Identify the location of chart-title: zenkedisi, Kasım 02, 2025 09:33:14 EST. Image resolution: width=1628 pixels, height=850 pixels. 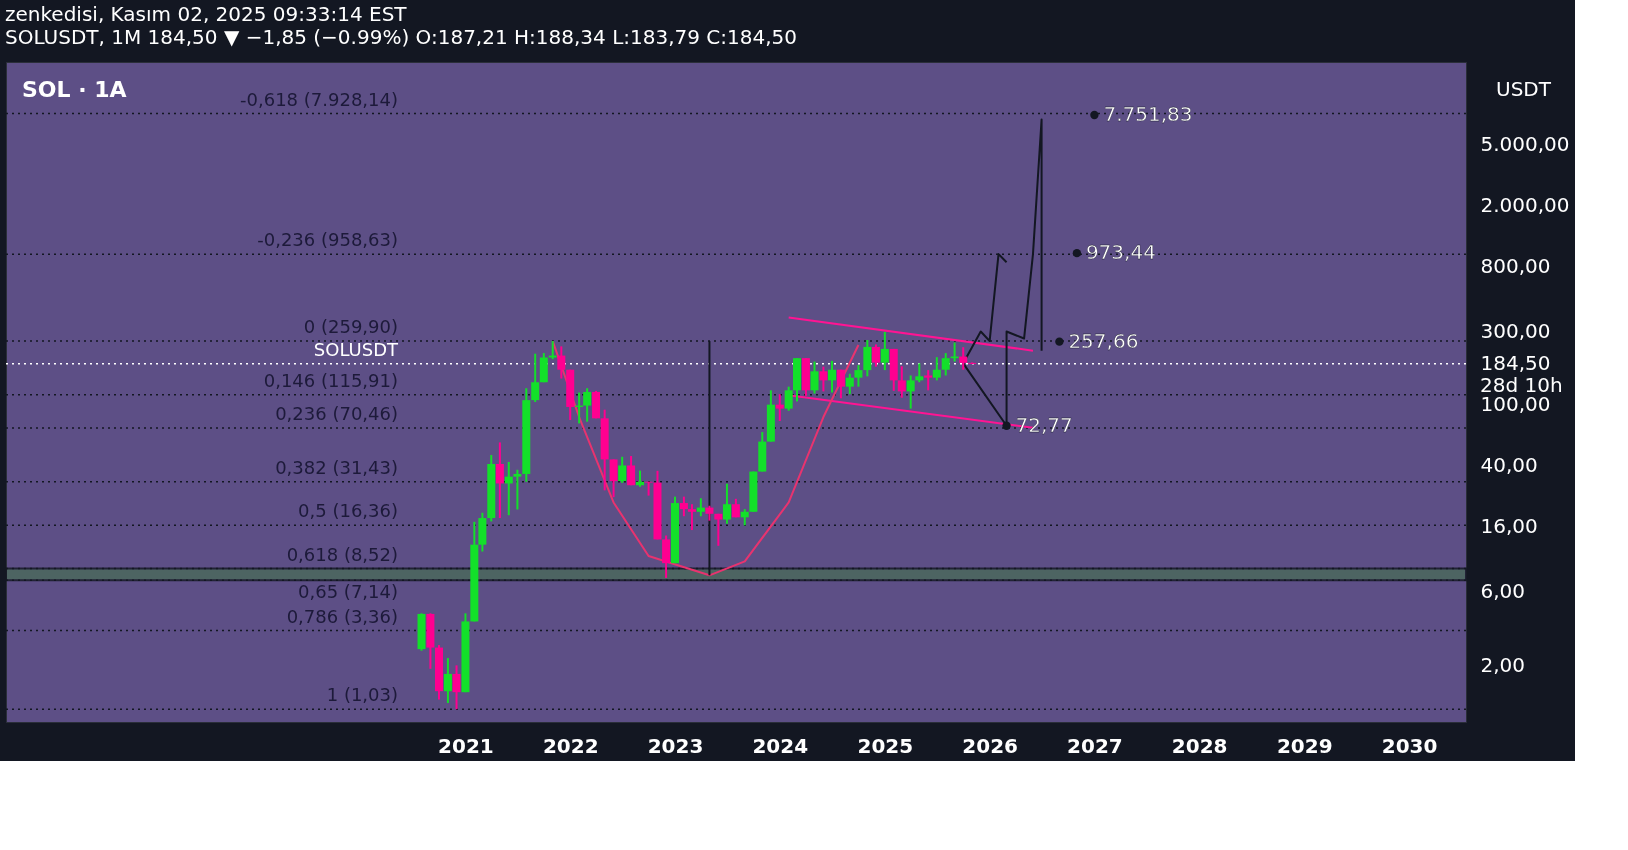
(206, 14).